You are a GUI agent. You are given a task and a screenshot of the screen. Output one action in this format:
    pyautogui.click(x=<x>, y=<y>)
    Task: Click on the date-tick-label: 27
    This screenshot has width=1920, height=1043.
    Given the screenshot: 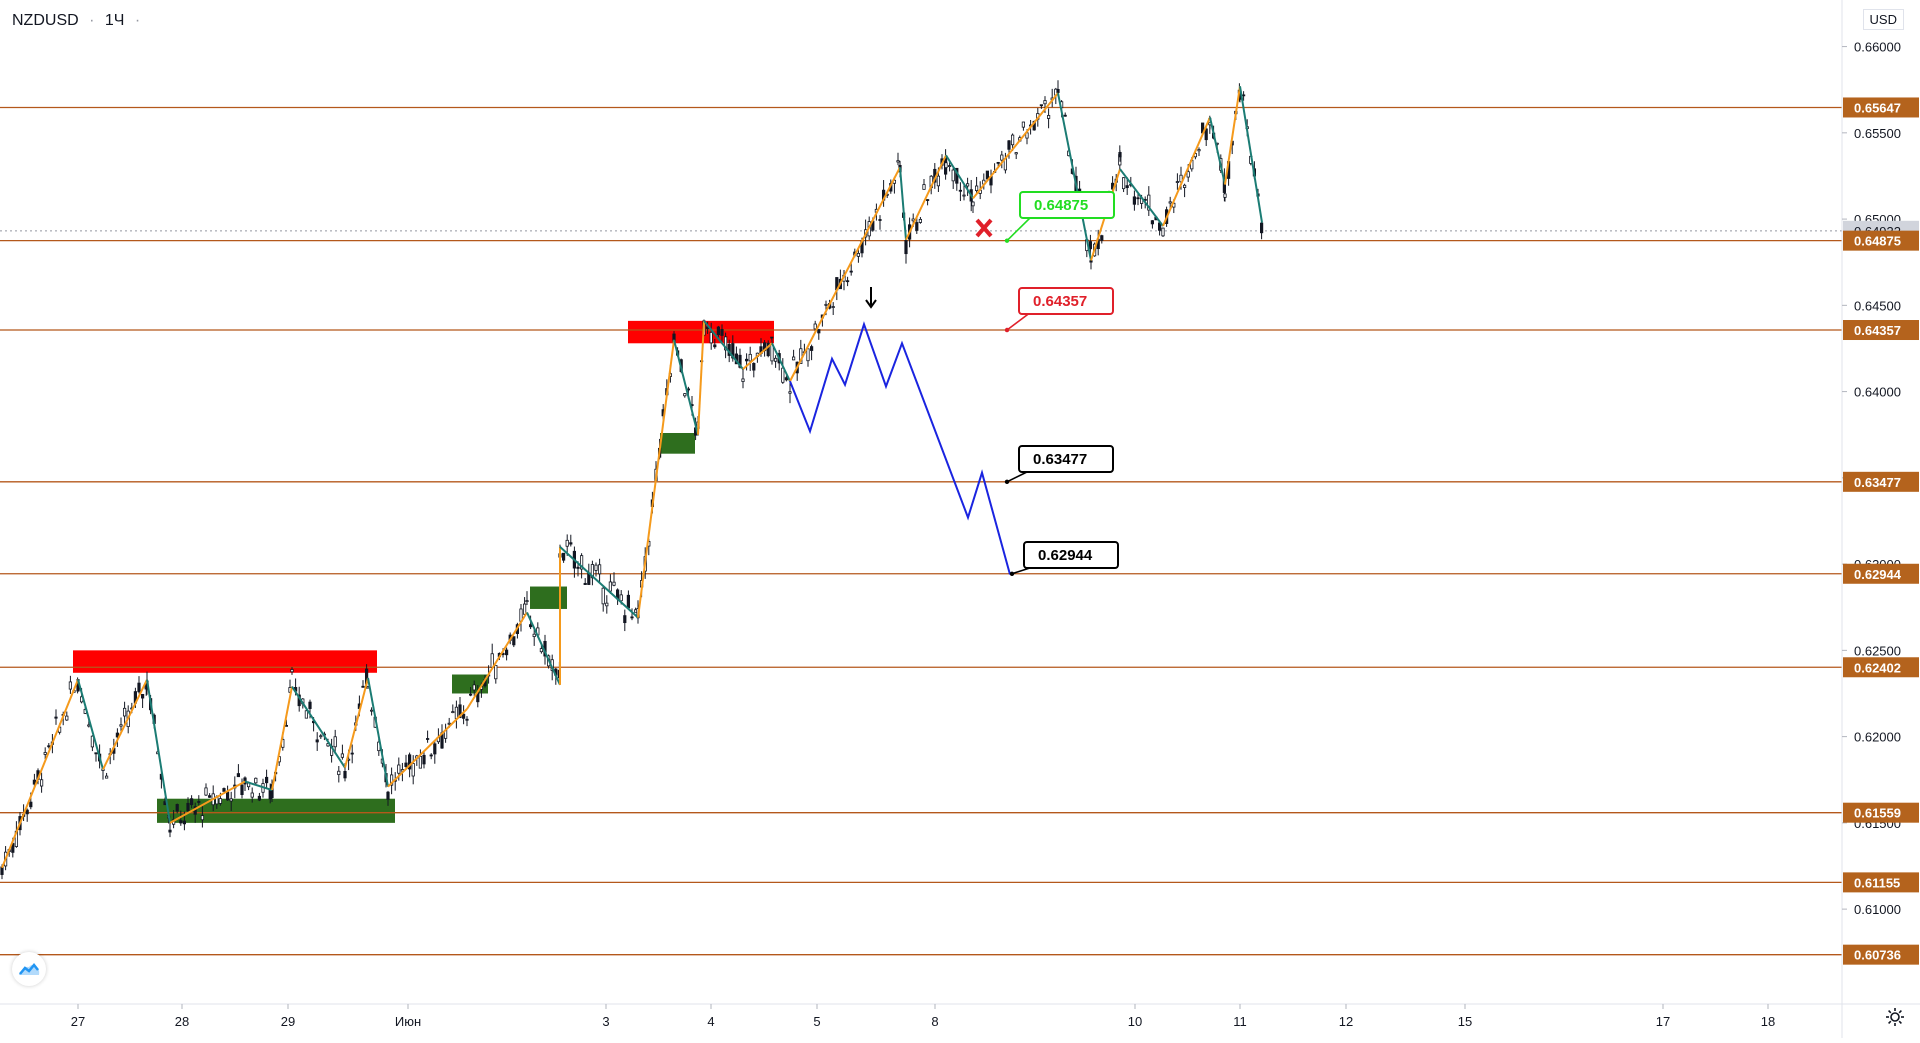 What is the action you would take?
    pyautogui.click(x=78, y=1021)
    